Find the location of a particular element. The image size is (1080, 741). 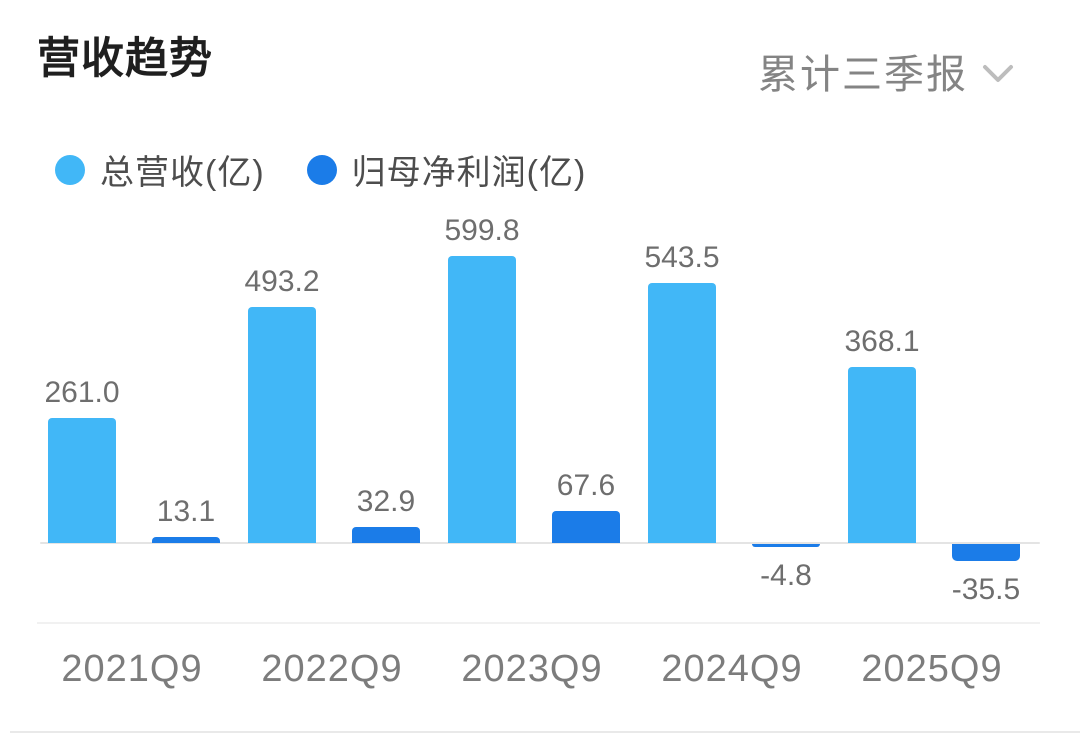

bar-revenue-2024Q9 is located at coordinates (682, 412).